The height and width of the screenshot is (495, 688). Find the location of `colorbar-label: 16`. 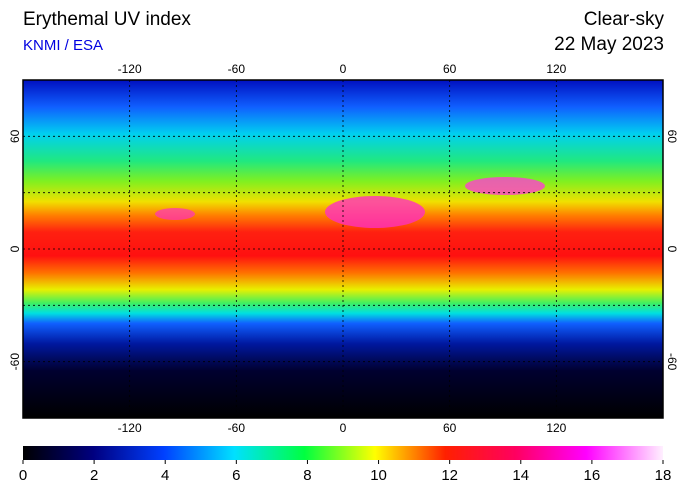

colorbar-label: 16 is located at coordinates (592, 475).